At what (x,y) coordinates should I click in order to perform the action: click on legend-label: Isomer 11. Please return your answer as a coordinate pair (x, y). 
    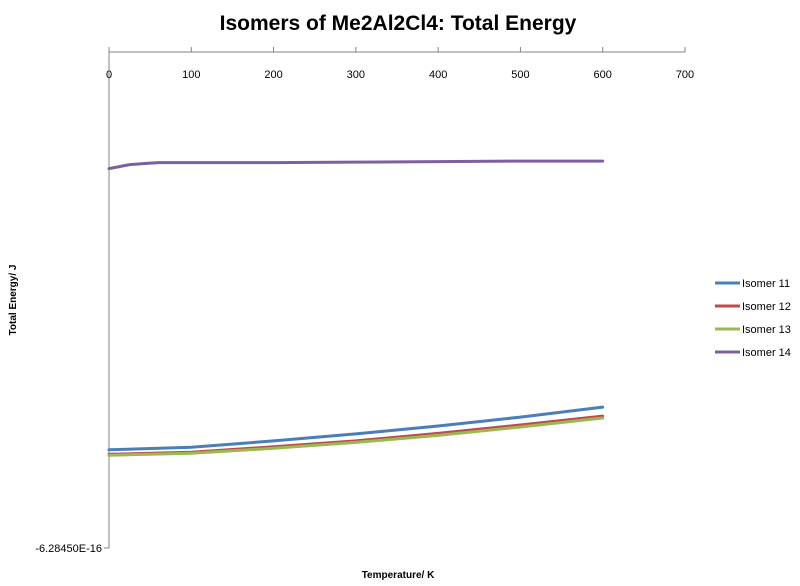
    Looking at the image, I should click on (766, 284).